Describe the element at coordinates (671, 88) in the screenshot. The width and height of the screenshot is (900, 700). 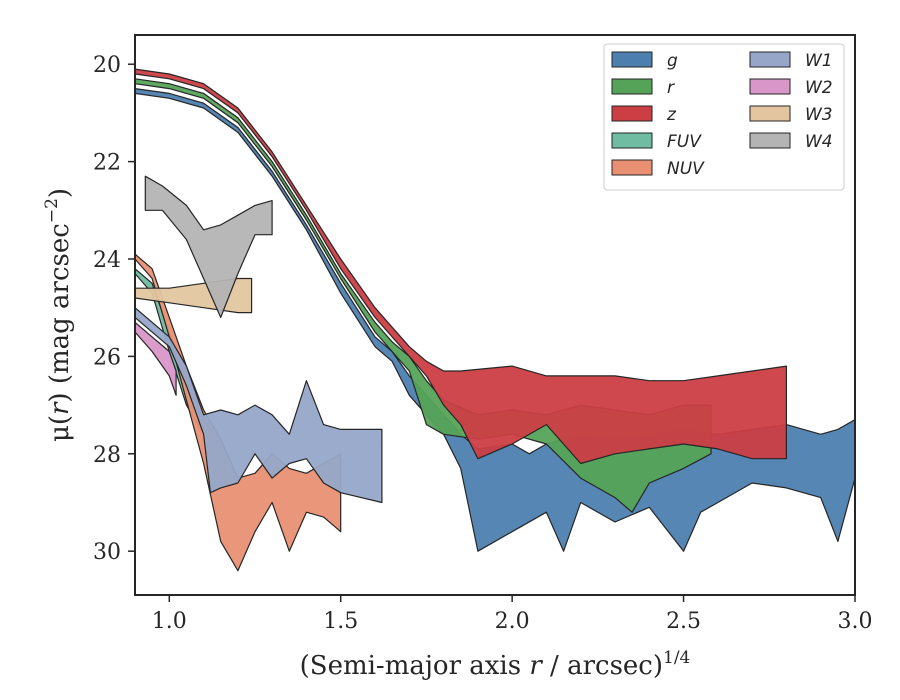
I see `legend-label-r: r` at that location.